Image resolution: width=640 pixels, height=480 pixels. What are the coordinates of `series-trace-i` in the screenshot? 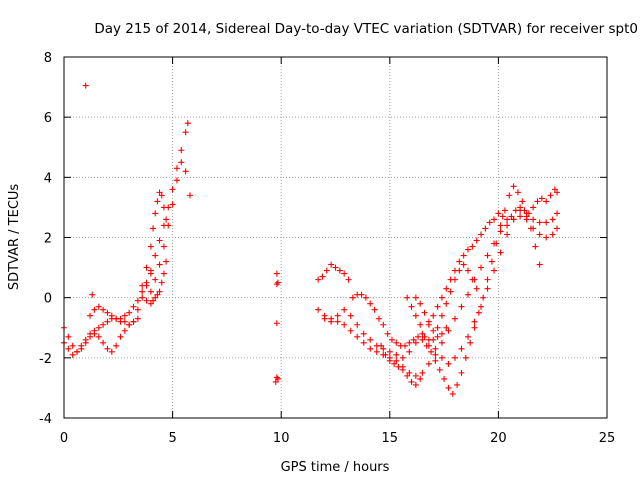 It's located at (438, 294).